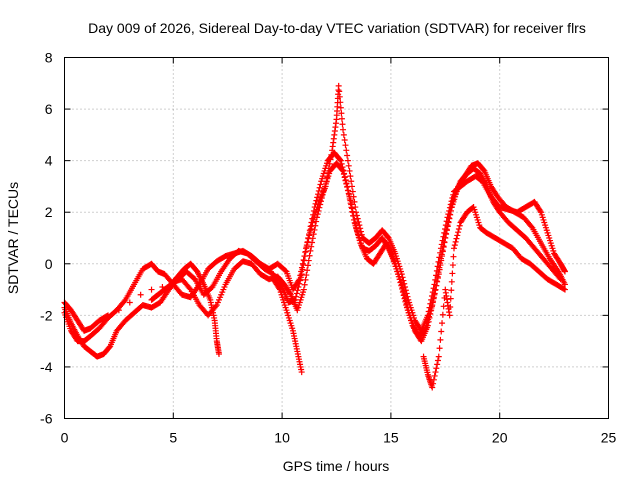  What do you see at coordinates (336, 466) in the screenshot?
I see `x-axis-label: GPS time / hours` at bounding box center [336, 466].